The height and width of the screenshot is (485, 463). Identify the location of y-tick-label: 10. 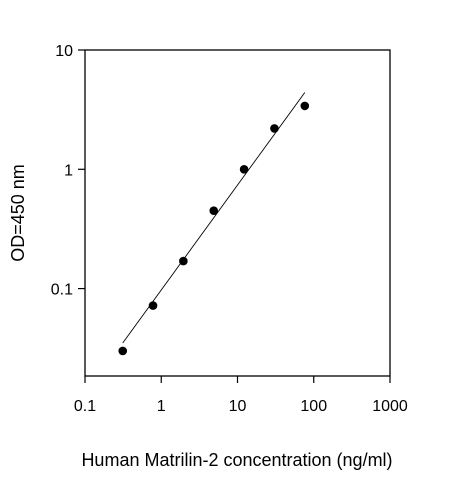
(64, 51).